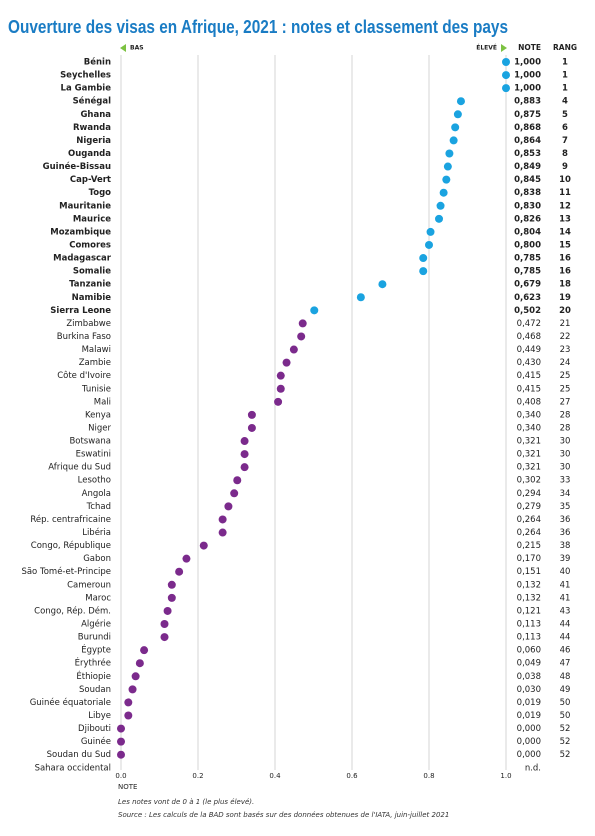  Describe the element at coordinates (565, 598) in the screenshot. I see `rank-label: 41` at that location.